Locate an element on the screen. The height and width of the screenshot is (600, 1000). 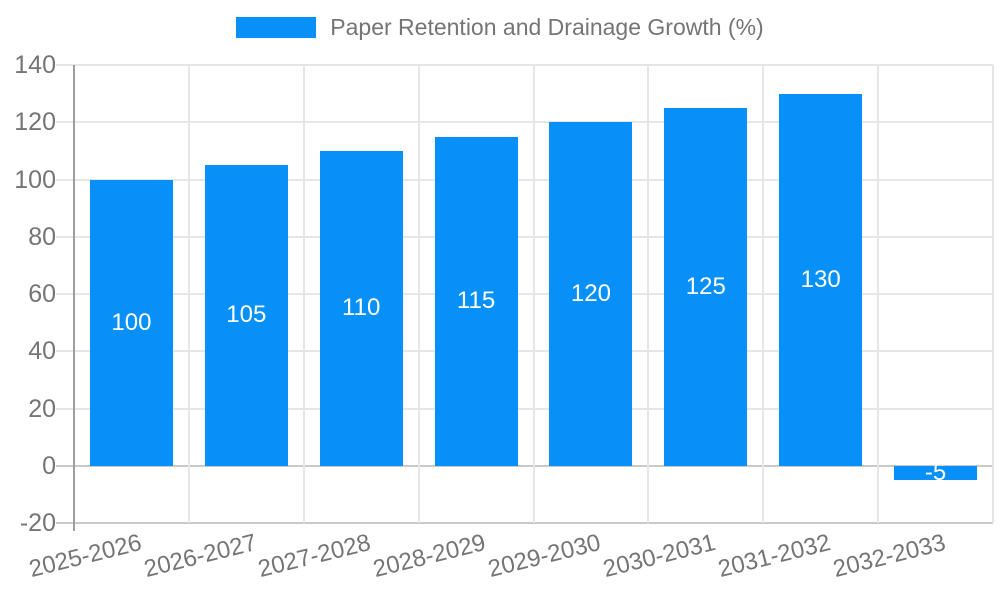
x-tick-label: 2026-2027 is located at coordinates (199, 556).